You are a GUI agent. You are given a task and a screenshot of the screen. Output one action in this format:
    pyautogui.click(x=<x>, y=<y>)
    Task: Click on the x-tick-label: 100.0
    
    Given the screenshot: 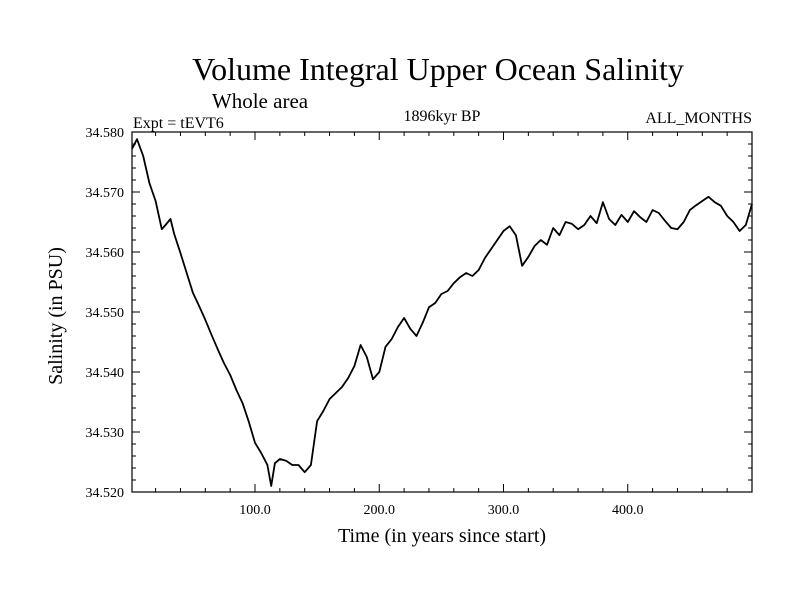 What is the action you would take?
    pyautogui.click(x=255, y=510)
    